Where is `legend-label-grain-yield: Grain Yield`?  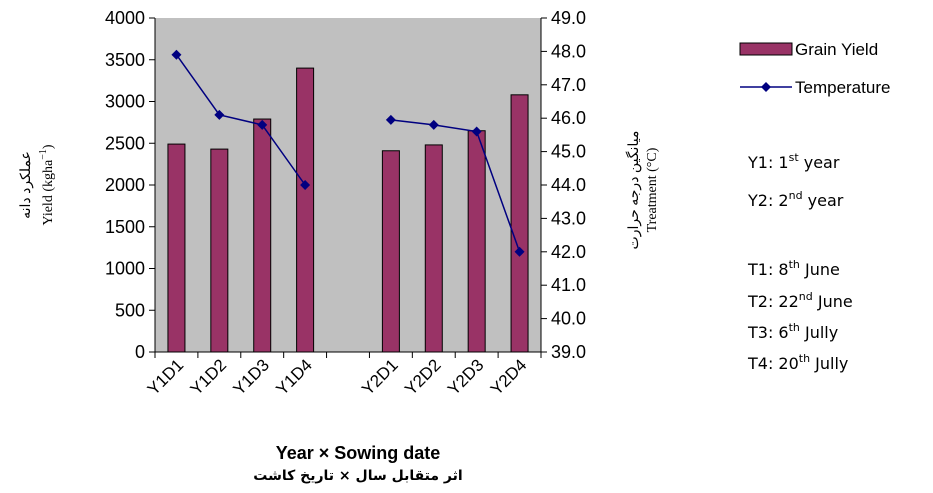
legend-label-grain-yield: Grain Yield is located at coordinates (836, 49).